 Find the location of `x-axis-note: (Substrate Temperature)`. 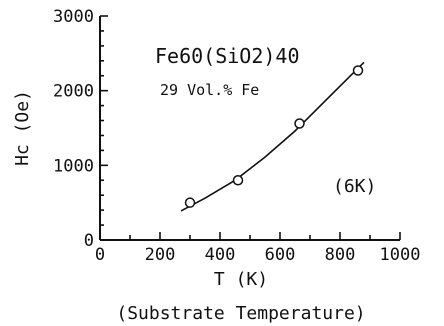

x-axis-note: (Substrate Temperature) is located at coordinates (240, 313).